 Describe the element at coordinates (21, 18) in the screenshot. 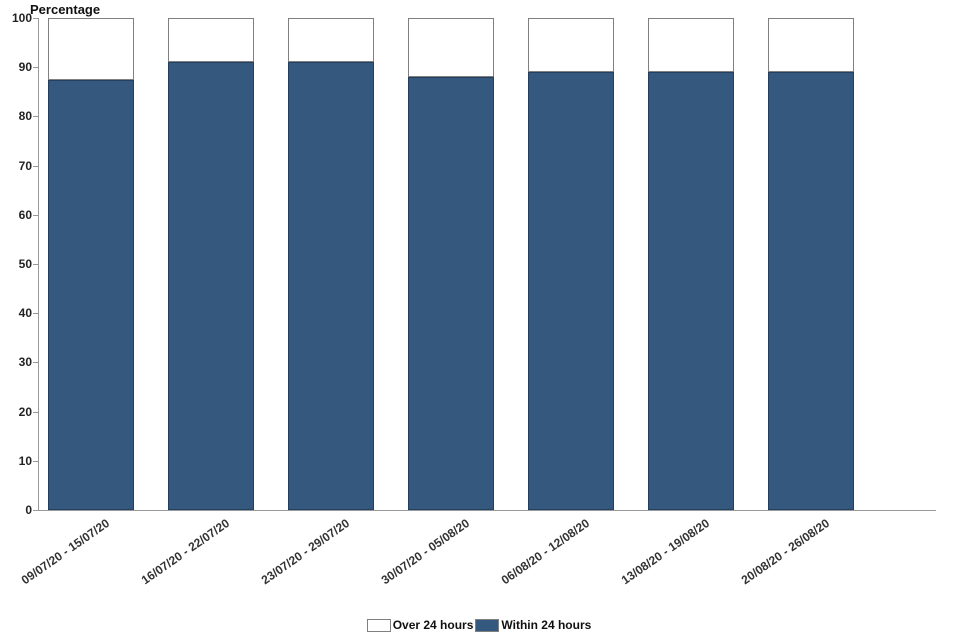

I see `y-tick-label: 100` at that location.